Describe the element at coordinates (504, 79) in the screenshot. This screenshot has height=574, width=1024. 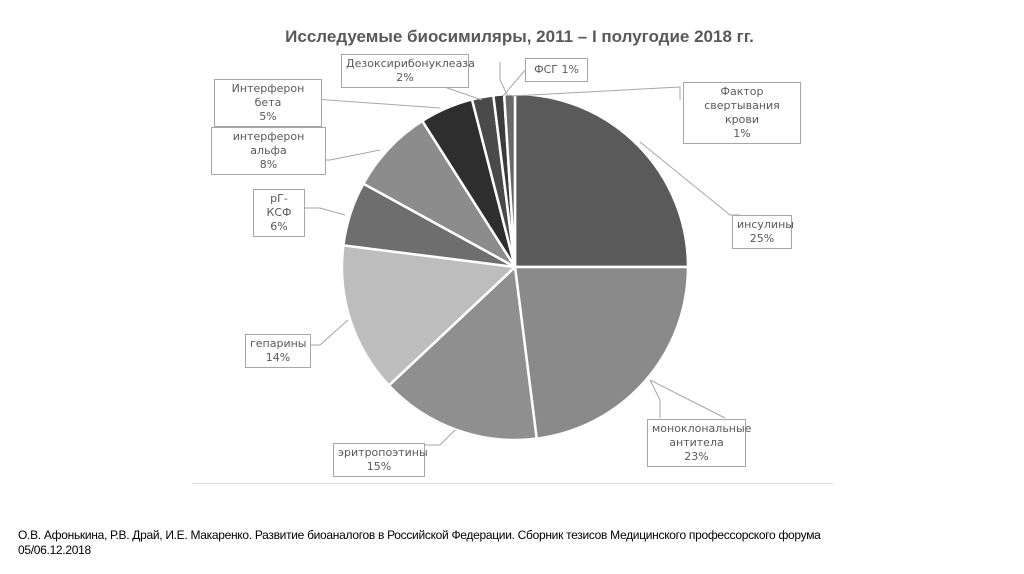
I see `leader-factor` at that location.